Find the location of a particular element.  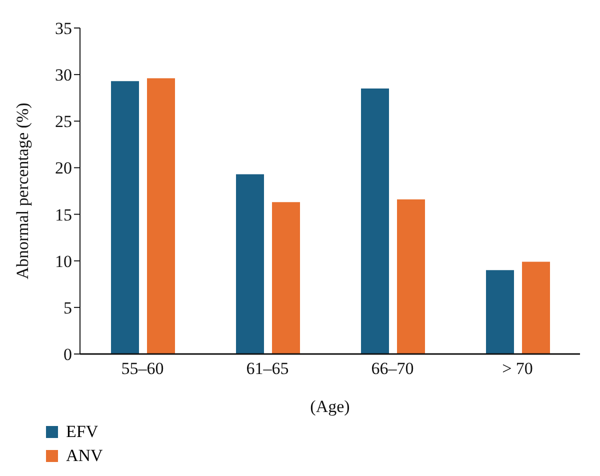

y-axis-title: Abnormal percentage (%) is located at coordinates (22, 191).